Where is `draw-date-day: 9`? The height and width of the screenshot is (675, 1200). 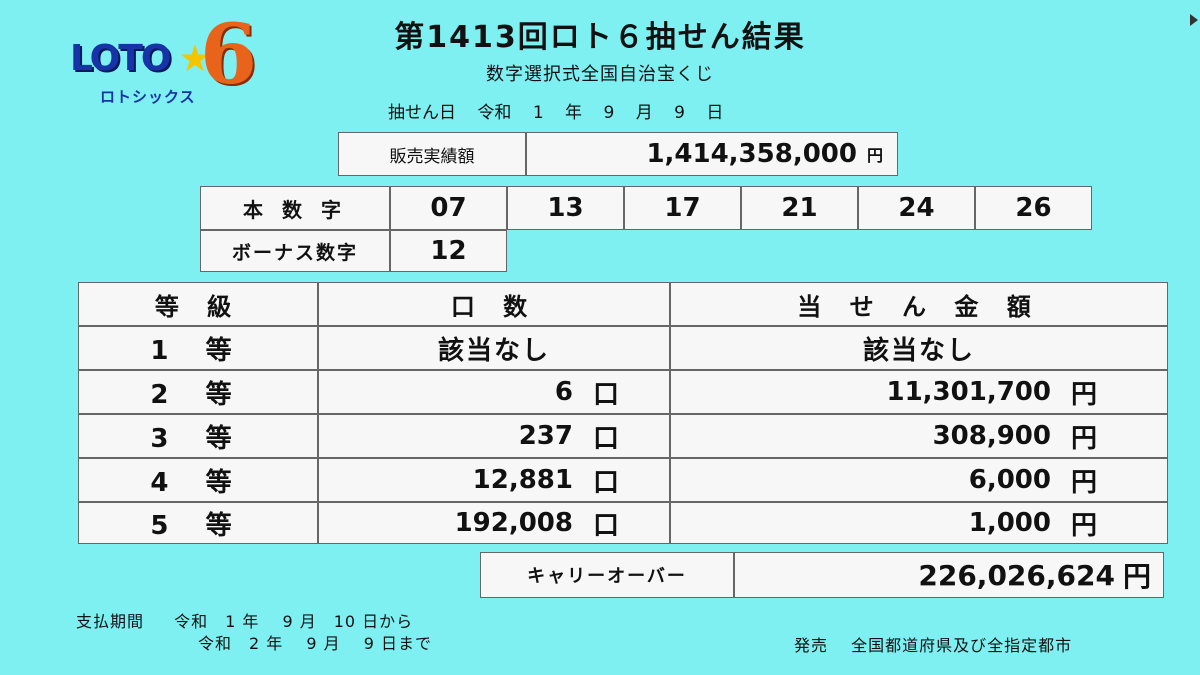
draw-date-day: 9 is located at coordinates (679, 113).